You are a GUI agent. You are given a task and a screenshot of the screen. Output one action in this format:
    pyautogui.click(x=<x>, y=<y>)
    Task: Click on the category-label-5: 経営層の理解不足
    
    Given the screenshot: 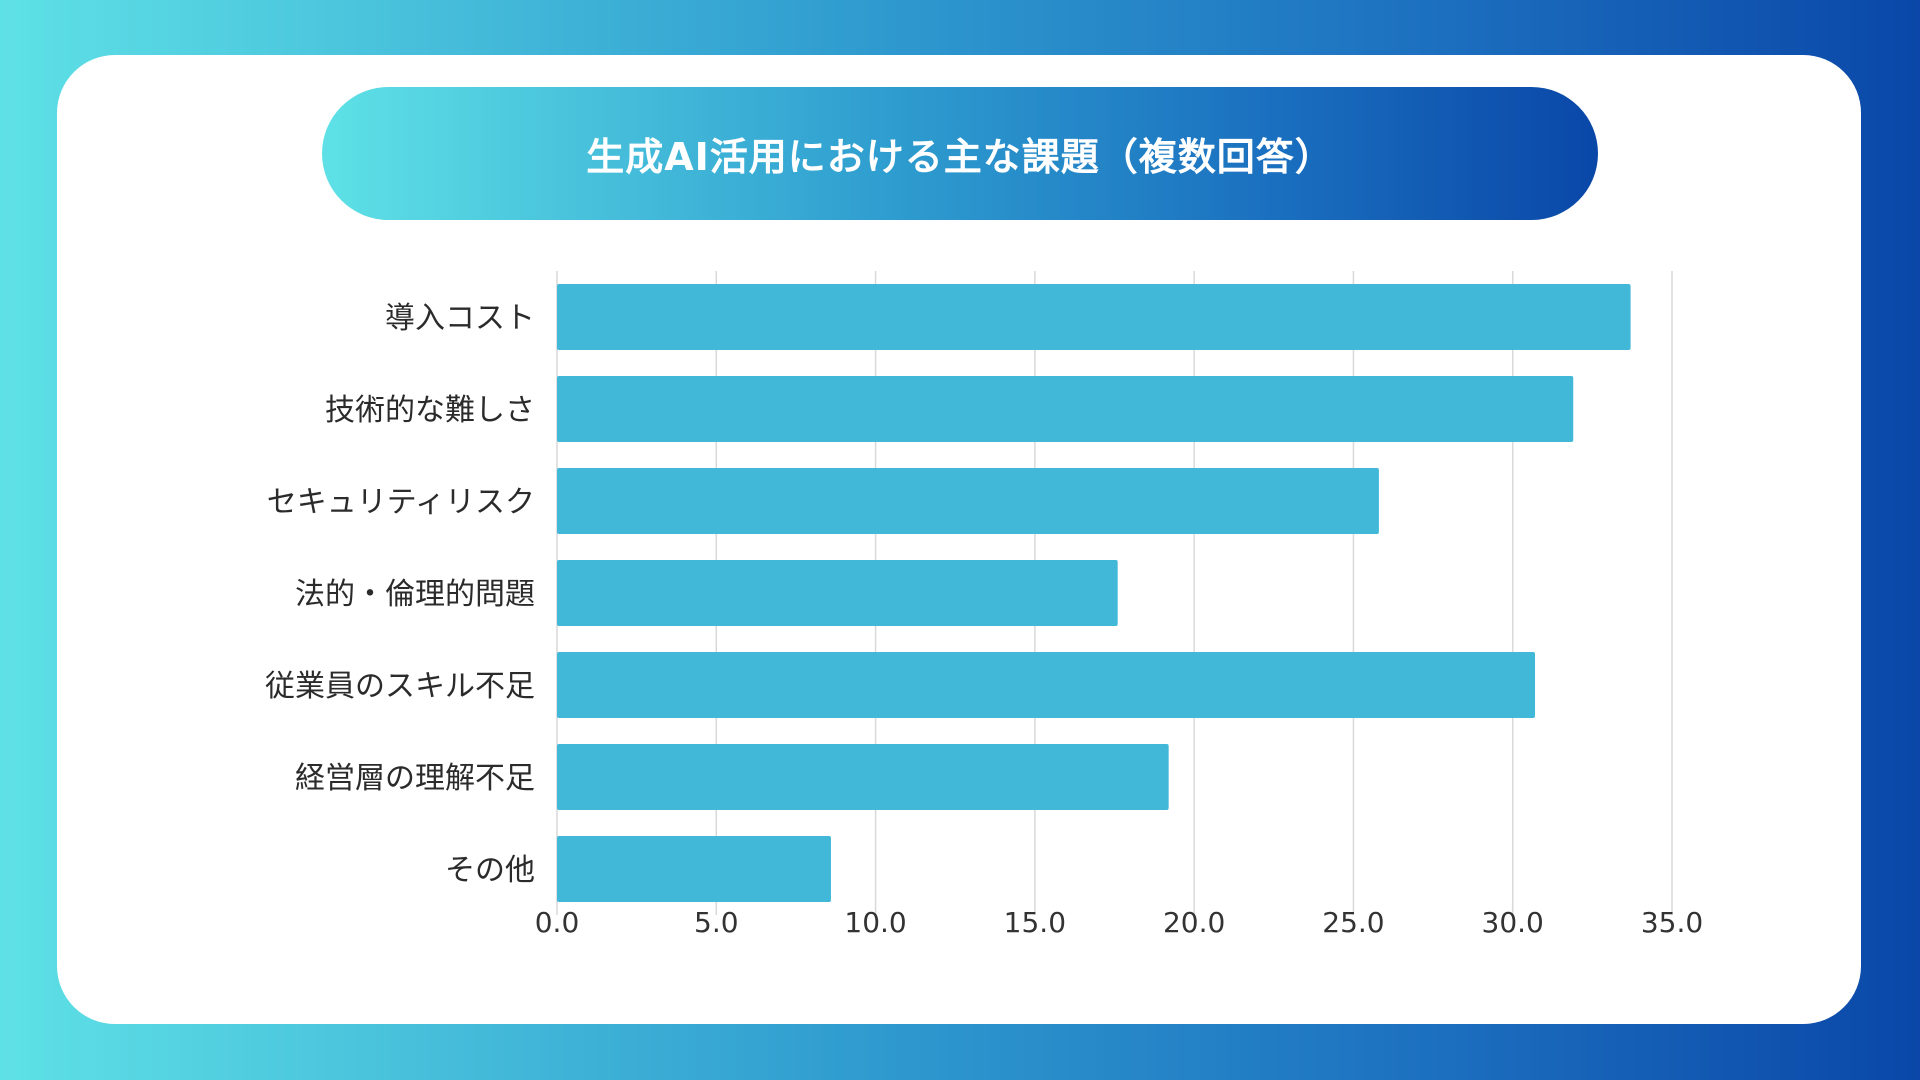 What is the action you would take?
    pyautogui.click(x=415, y=778)
    